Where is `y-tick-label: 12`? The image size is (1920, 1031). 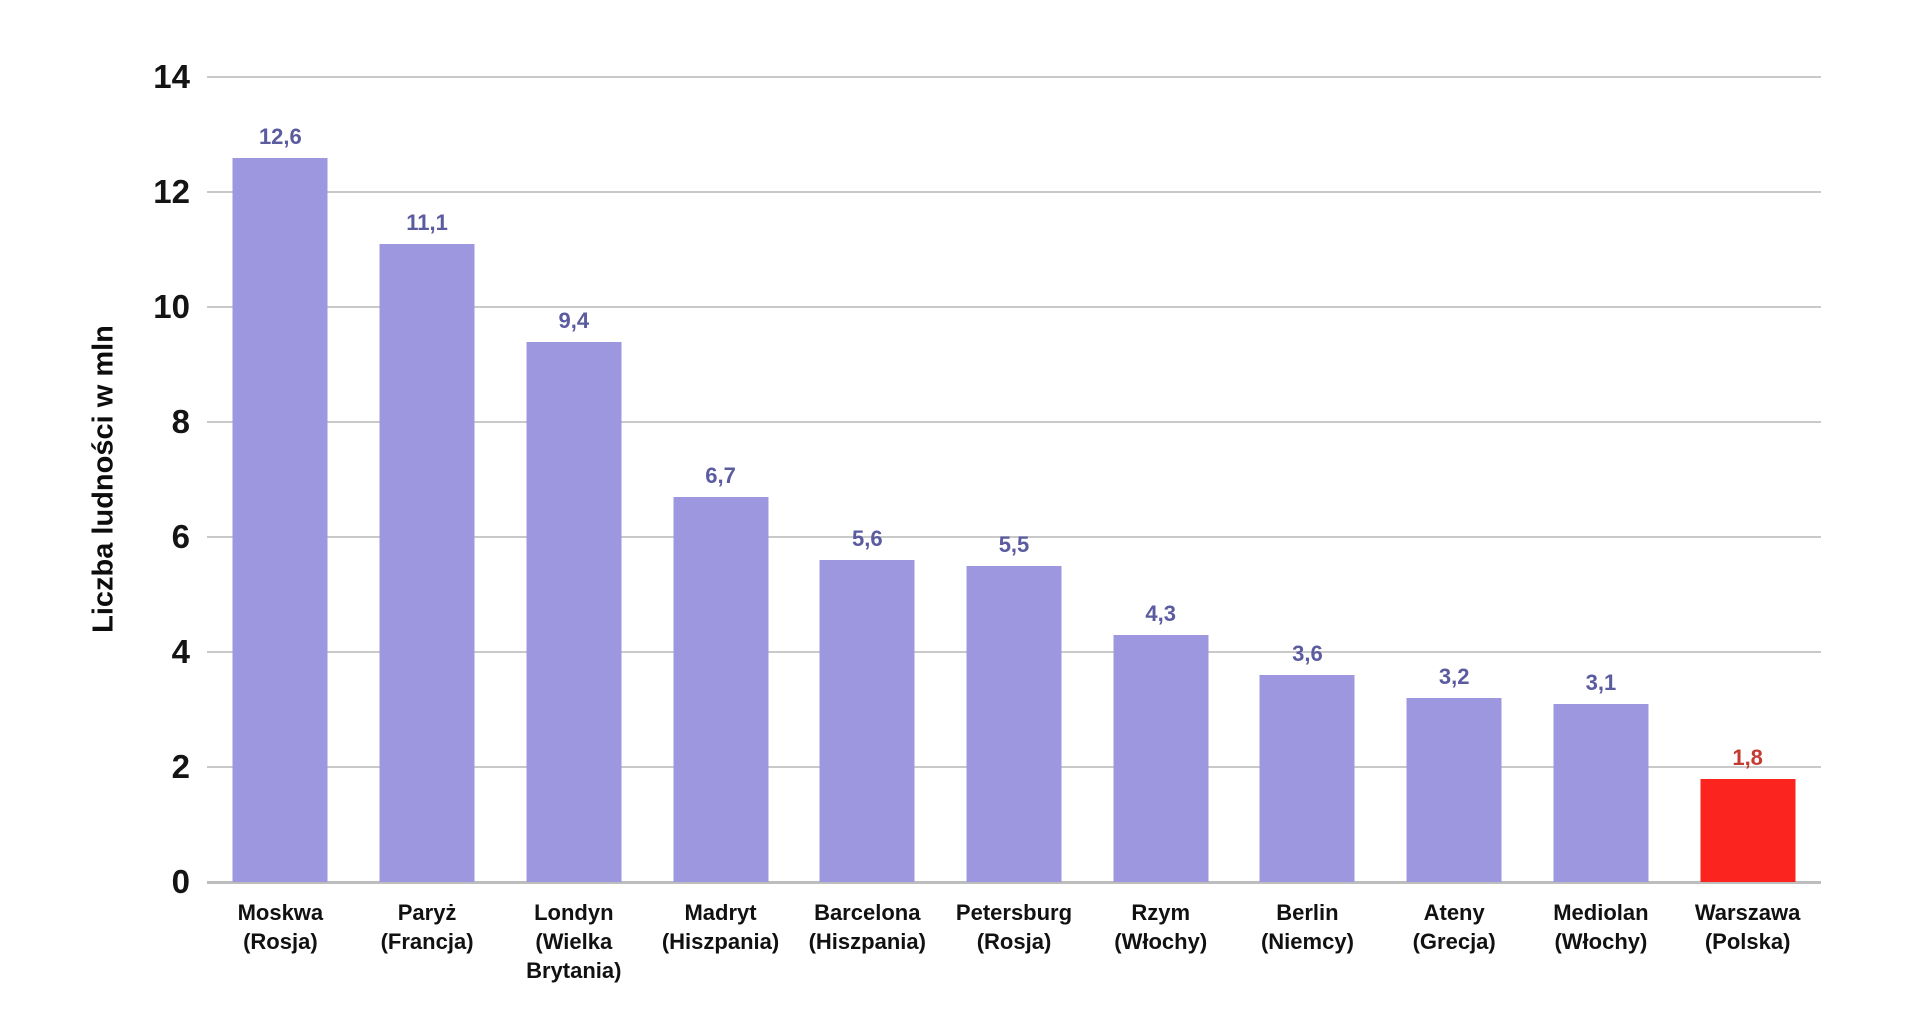
y-tick-label: 12 is located at coordinates (171, 191).